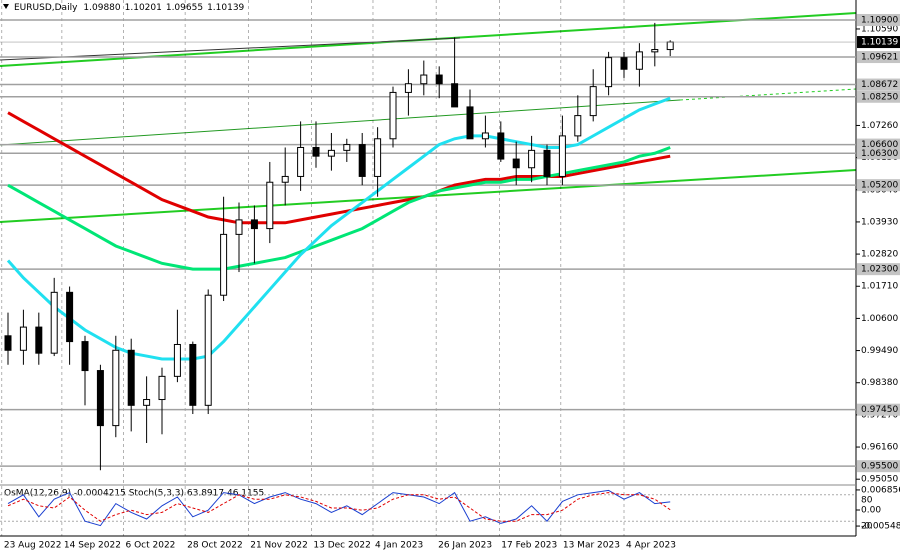  I want to click on osma-tick-label: -0.005485, so click(880, 527).